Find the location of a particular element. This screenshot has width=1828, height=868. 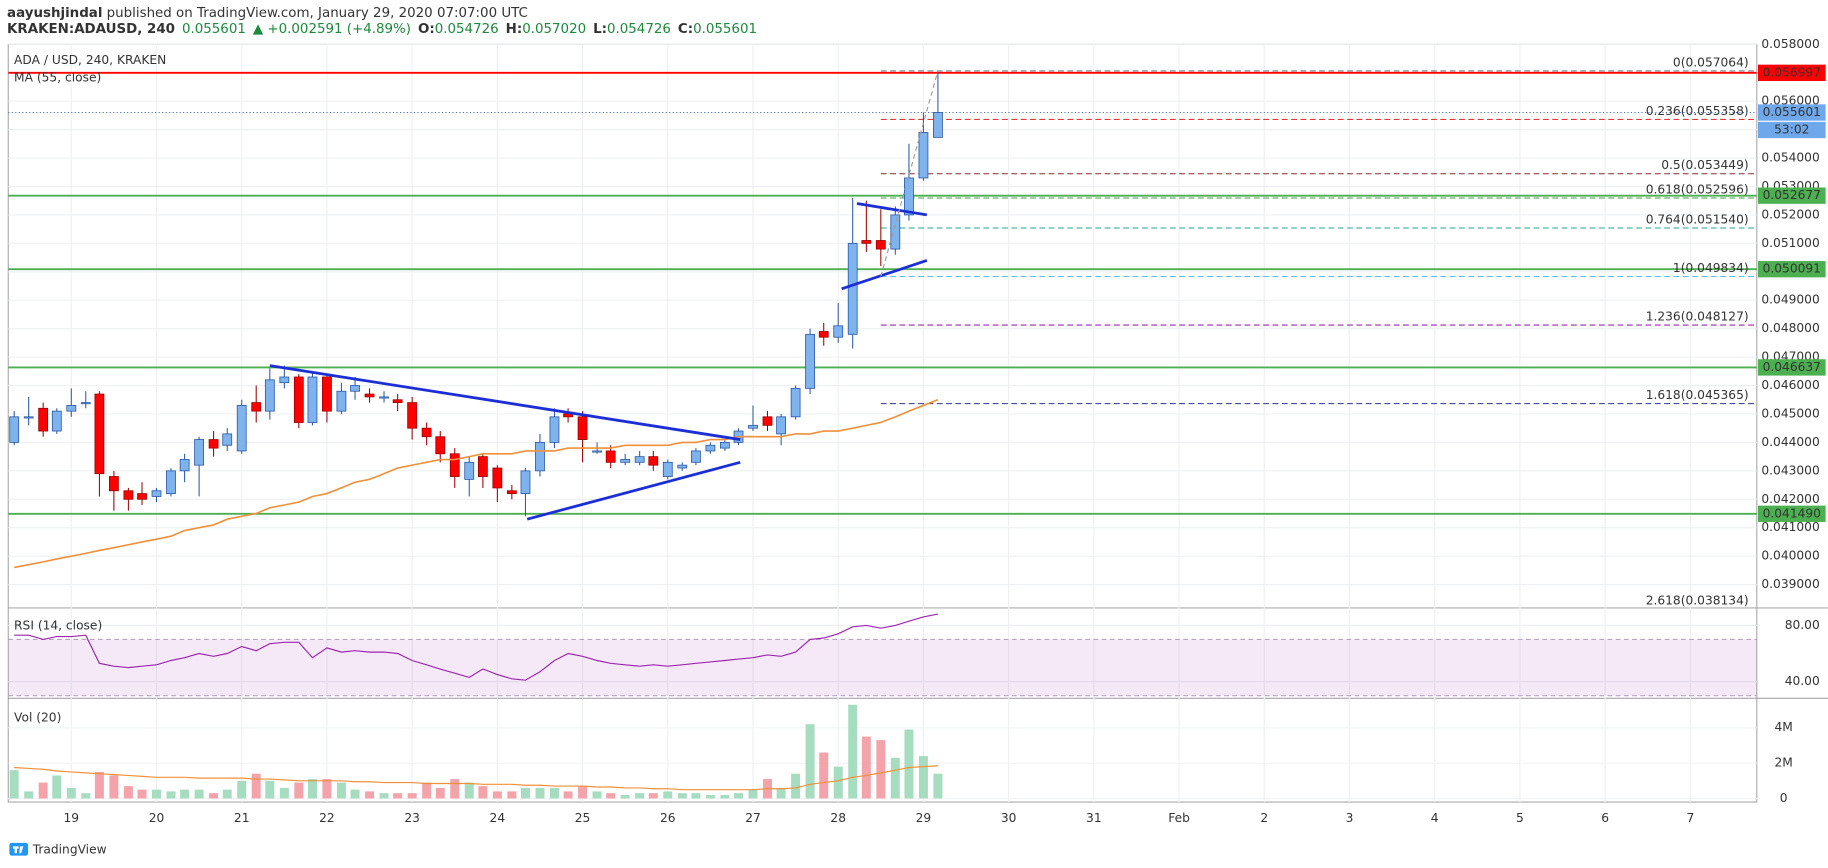

price-tag-label: 0.052677 is located at coordinates (1792, 195).